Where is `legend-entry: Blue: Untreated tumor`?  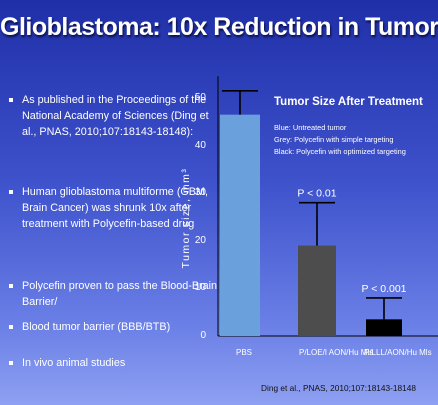 legend-entry: Blue: Untreated tumor is located at coordinates (310, 127).